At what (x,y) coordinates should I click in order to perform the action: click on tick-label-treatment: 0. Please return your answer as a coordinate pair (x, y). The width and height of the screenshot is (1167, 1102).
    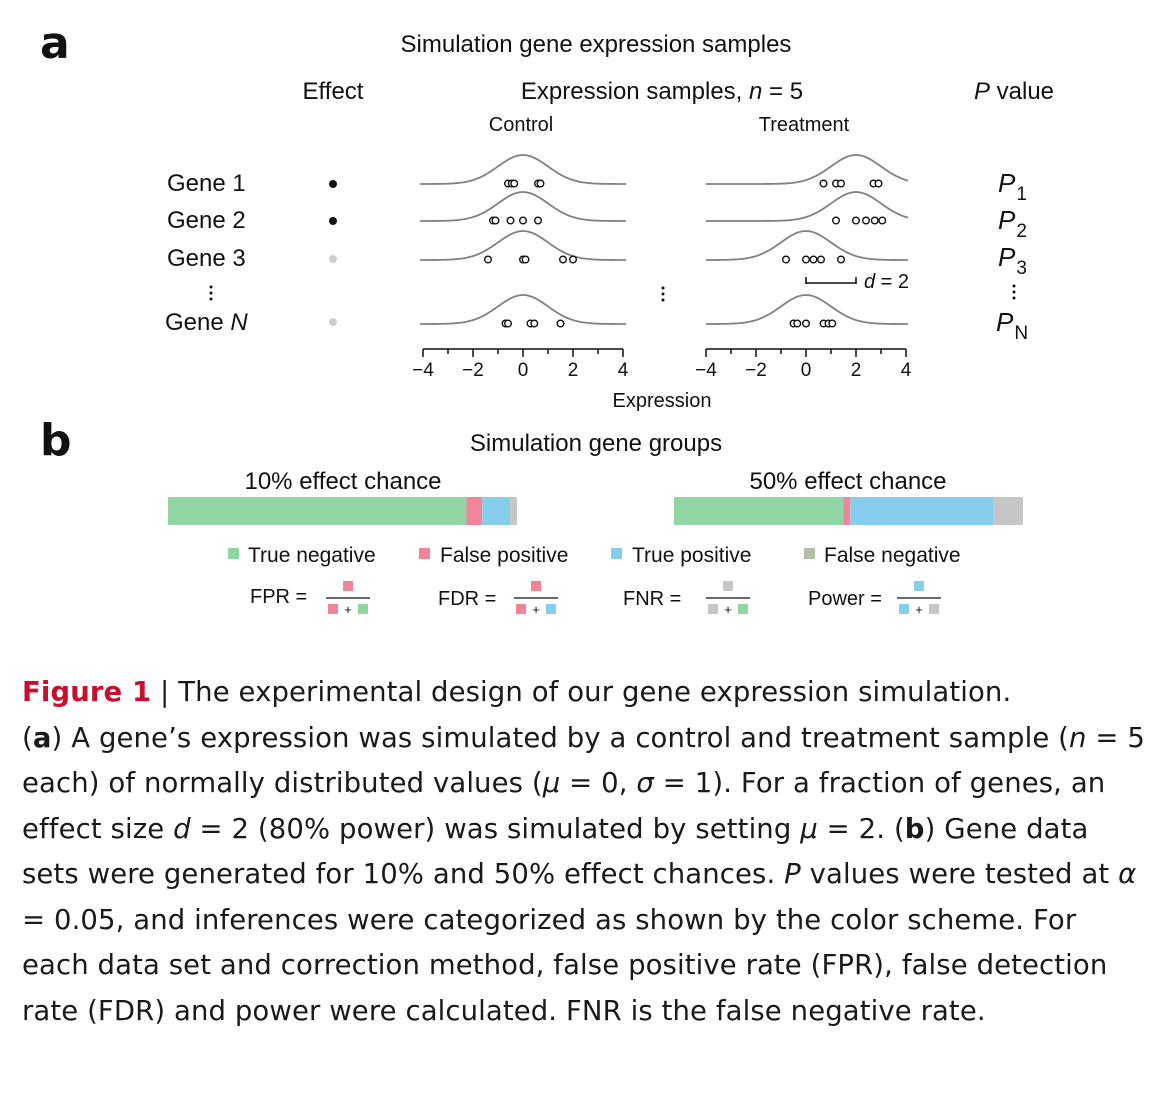
    Looking at the image, I should click on (806, 370).